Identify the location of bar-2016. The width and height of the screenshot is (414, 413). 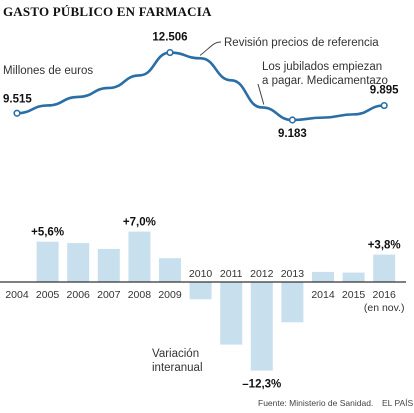
(384, 268).